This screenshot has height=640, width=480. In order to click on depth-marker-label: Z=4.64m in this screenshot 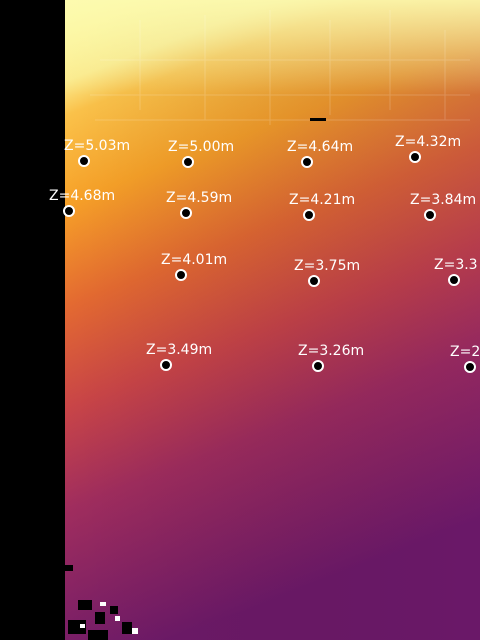, I will do `click(320, 147)`.